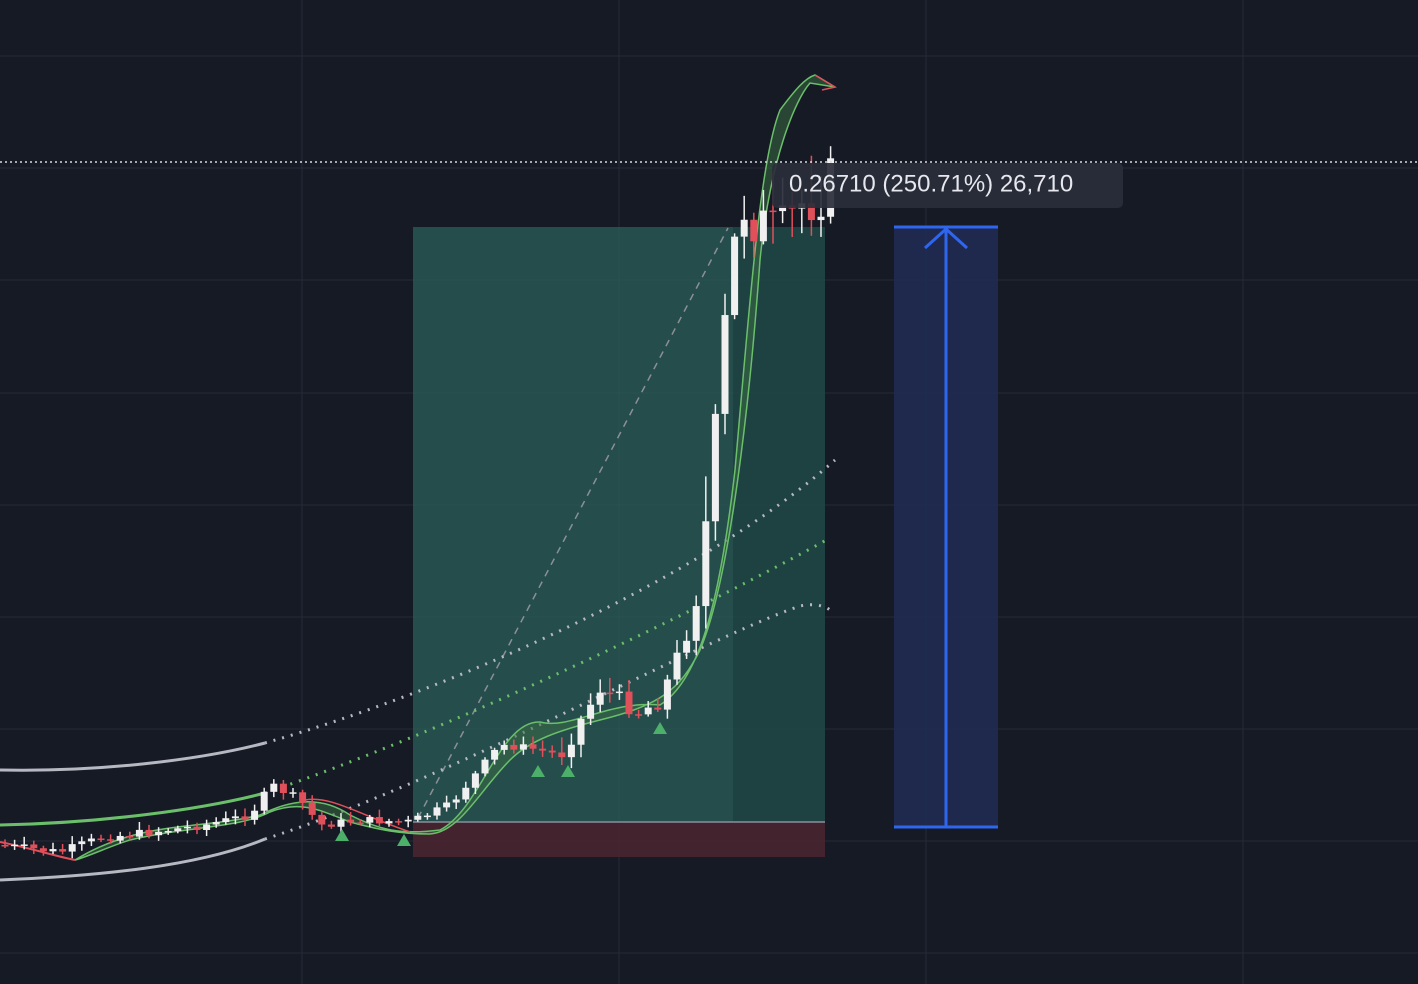 Image resolution: width=1418 pixels, height=984 pixels. Describe the element at coordinates (619, 839) in the screenshot. I see `stop-zone` at that location.